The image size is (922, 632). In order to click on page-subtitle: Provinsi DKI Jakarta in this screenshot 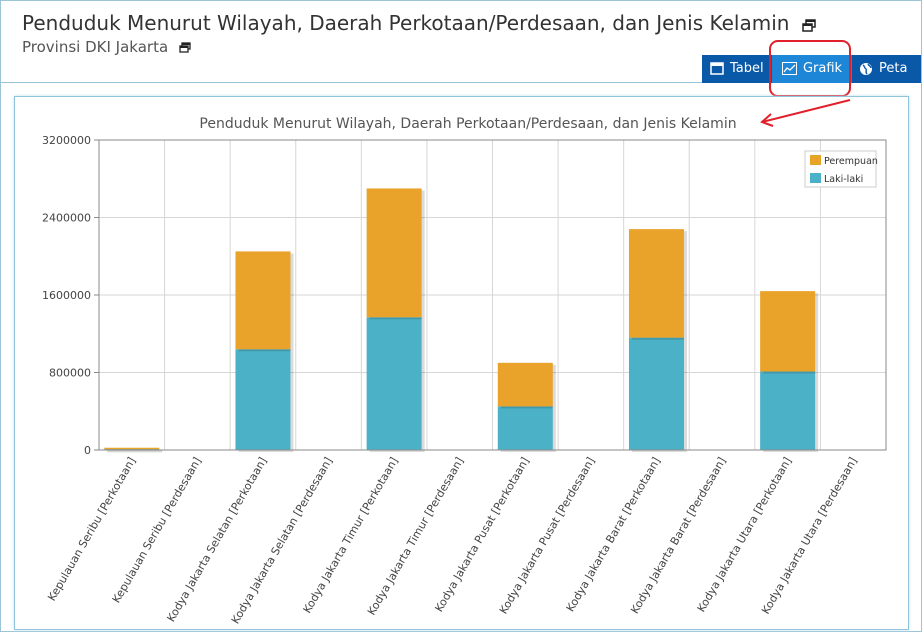, I will do `click(106, 47)`.